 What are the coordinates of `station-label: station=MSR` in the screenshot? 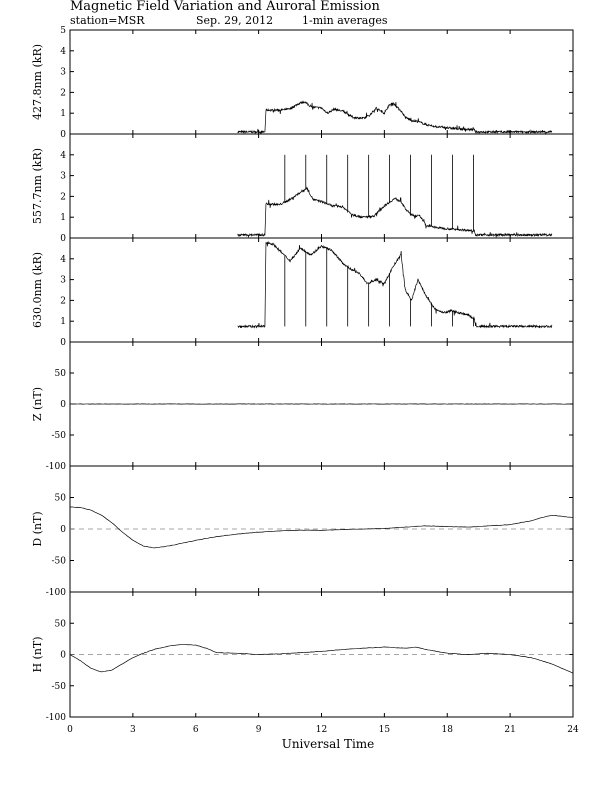 It's located at (107, 20).